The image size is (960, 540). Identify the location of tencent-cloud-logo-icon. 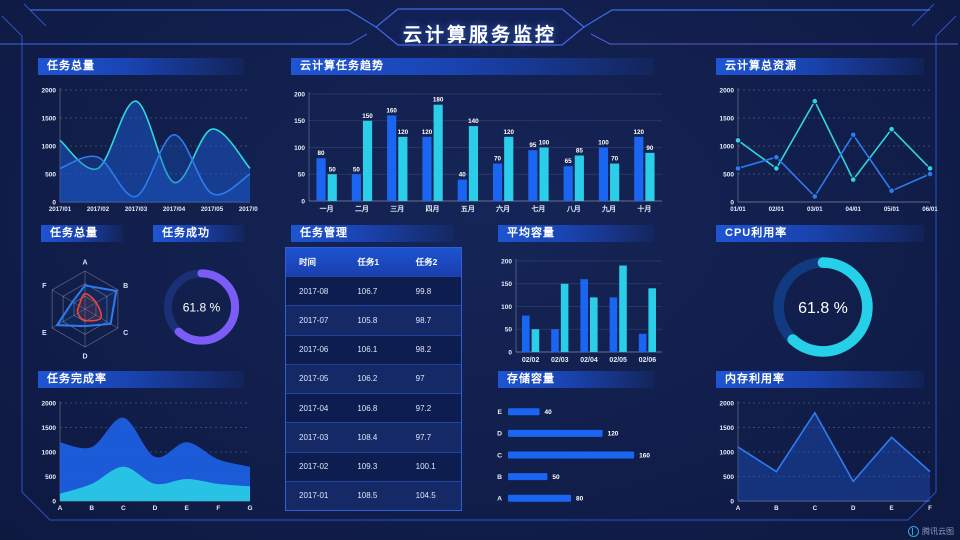
(913, 531).